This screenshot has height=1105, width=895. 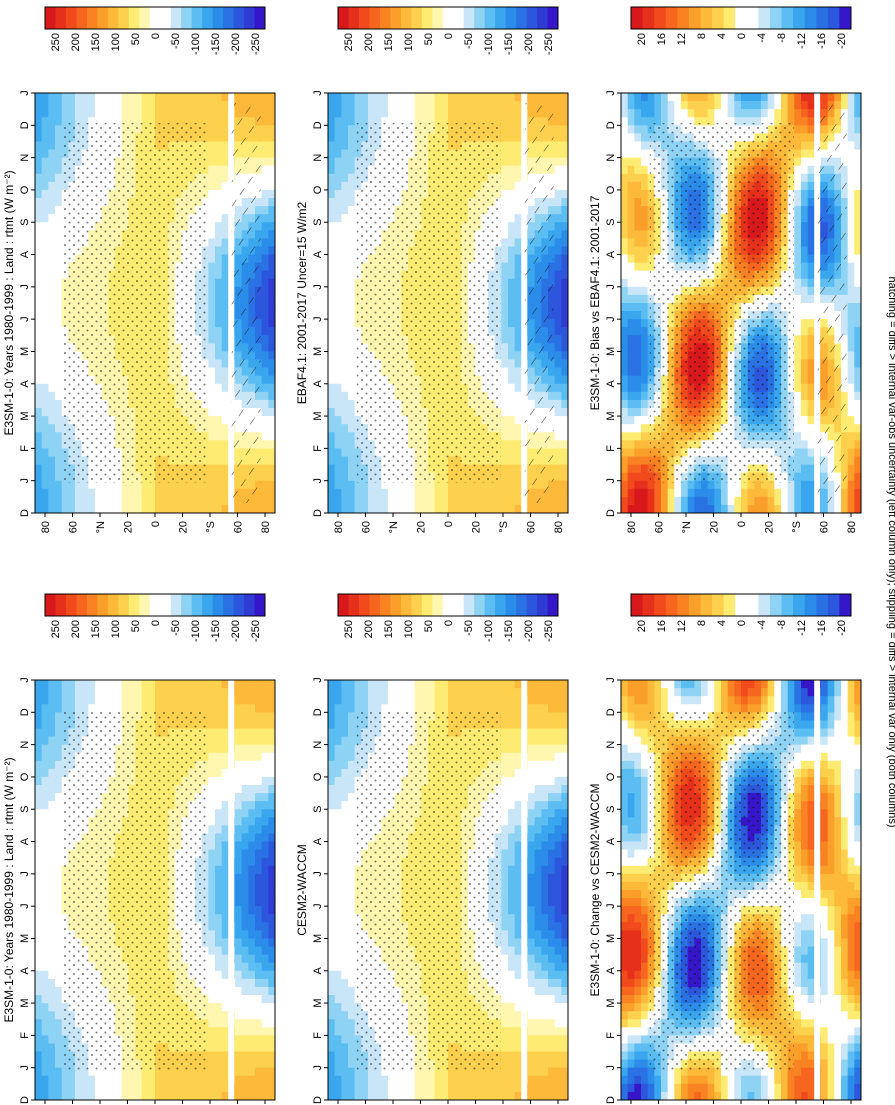 What do you see at coordinates (509, 44) in the screenshot?
I see `colorbar-label: -150` at bounding box center [509, 44].